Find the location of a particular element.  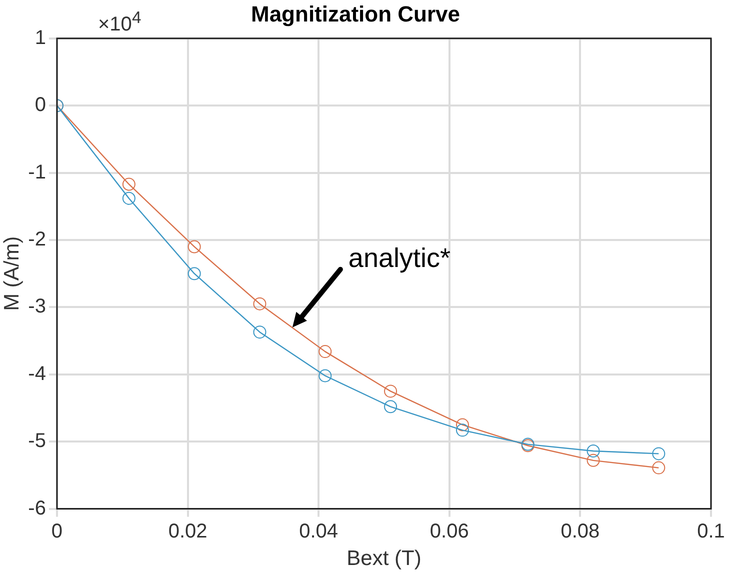

x-tick-label: 0.02 is located at coordinates (188, 531).